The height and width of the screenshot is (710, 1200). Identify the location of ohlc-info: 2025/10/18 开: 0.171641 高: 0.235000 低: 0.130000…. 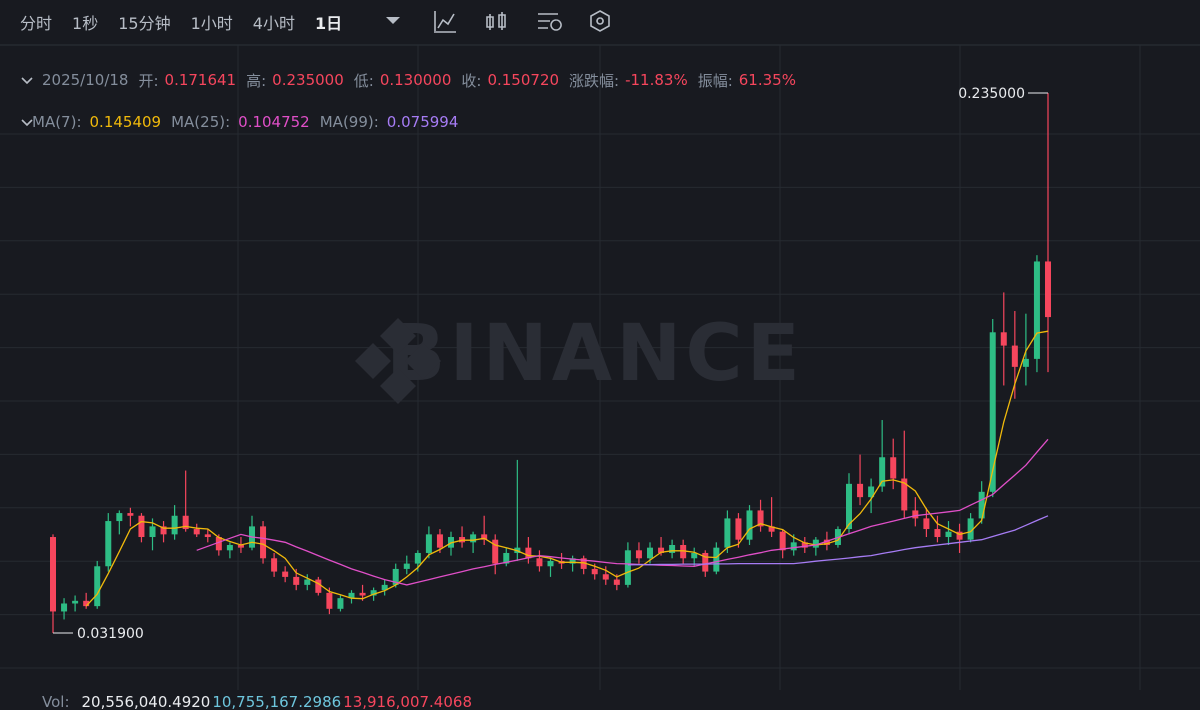
(408, 80).